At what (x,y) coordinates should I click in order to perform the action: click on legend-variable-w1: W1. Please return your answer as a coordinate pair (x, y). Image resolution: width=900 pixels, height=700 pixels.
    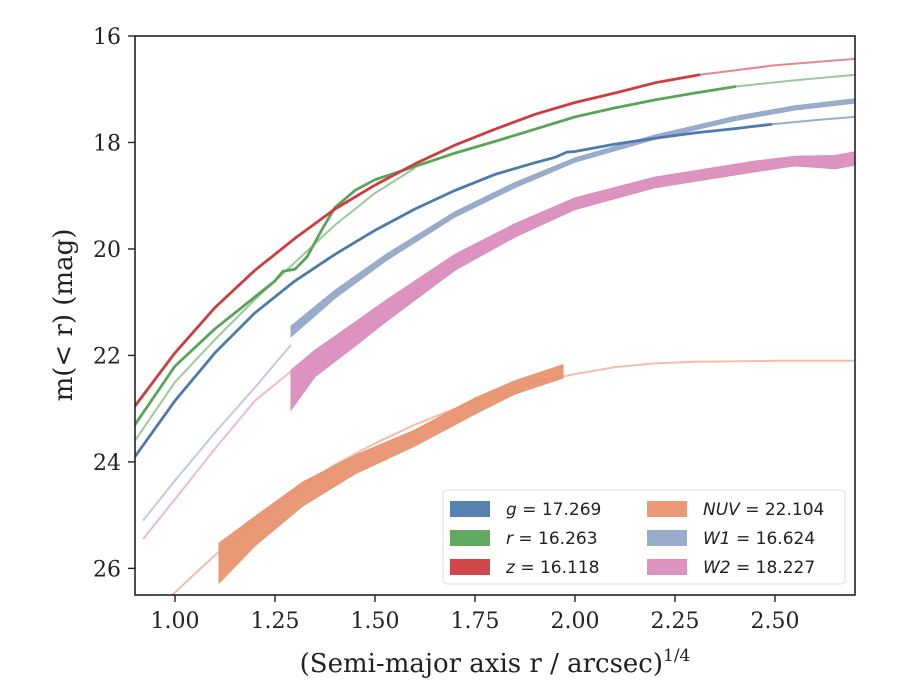
    Looking at the image, I should click on (717, 539).